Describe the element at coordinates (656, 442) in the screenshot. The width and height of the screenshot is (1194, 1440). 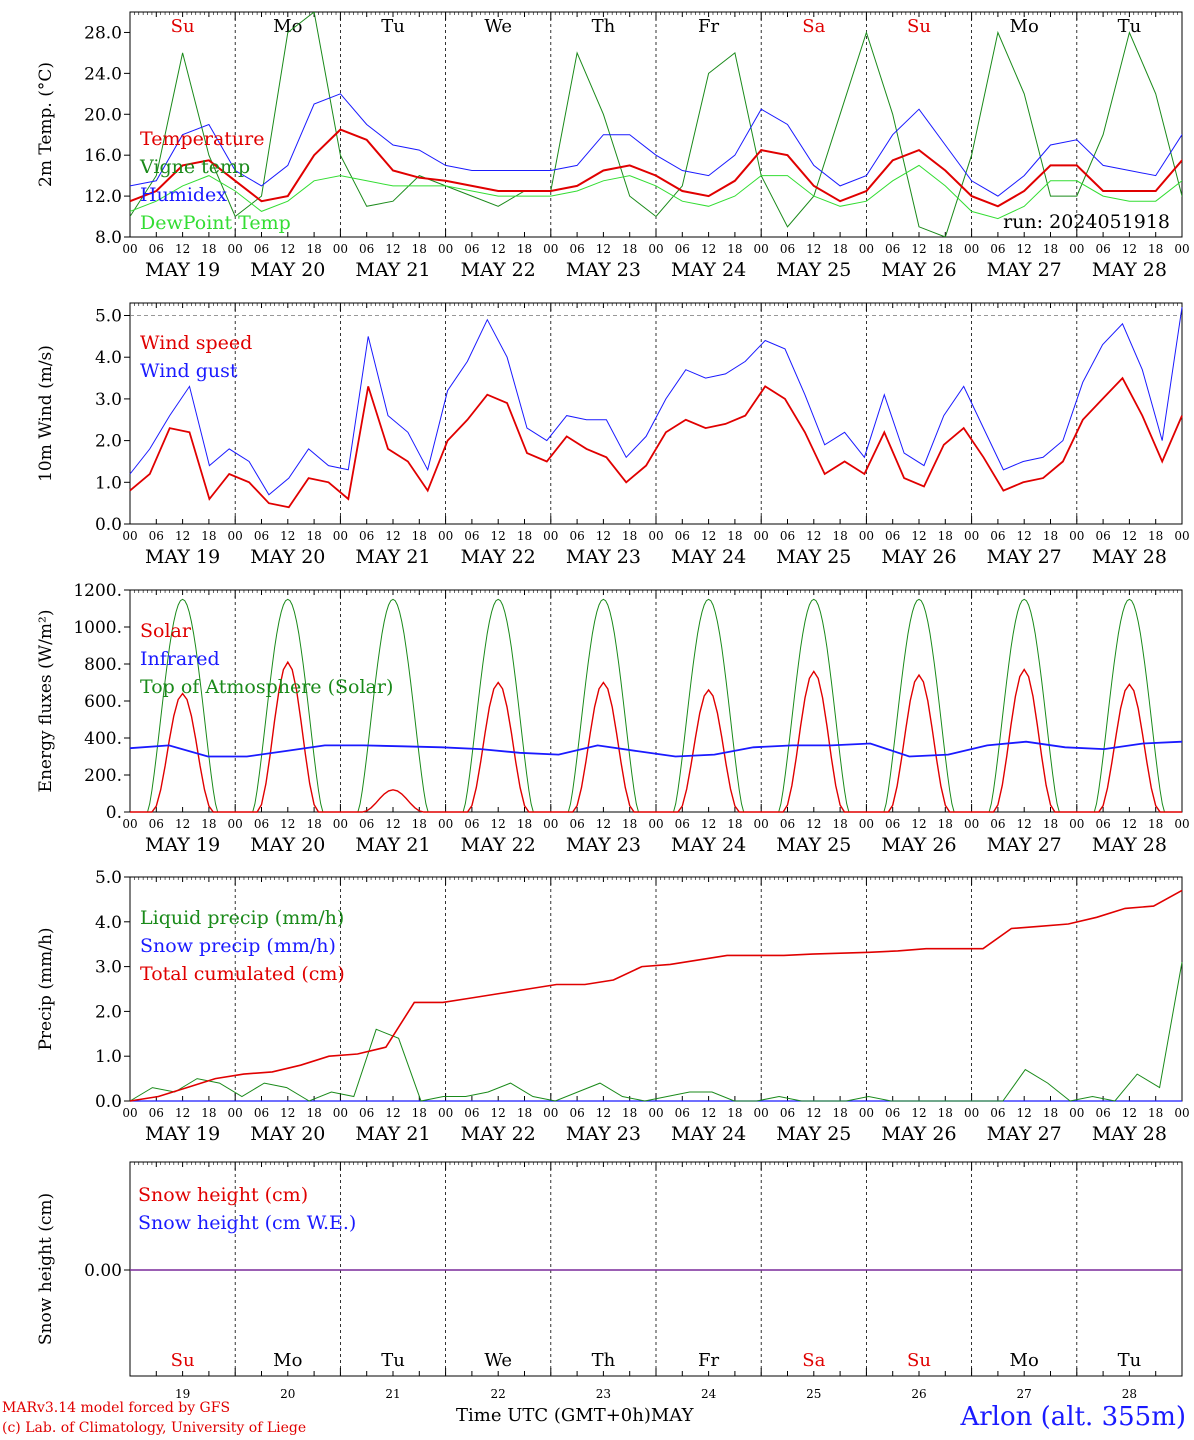
I see `series-wind-speed` at that location.